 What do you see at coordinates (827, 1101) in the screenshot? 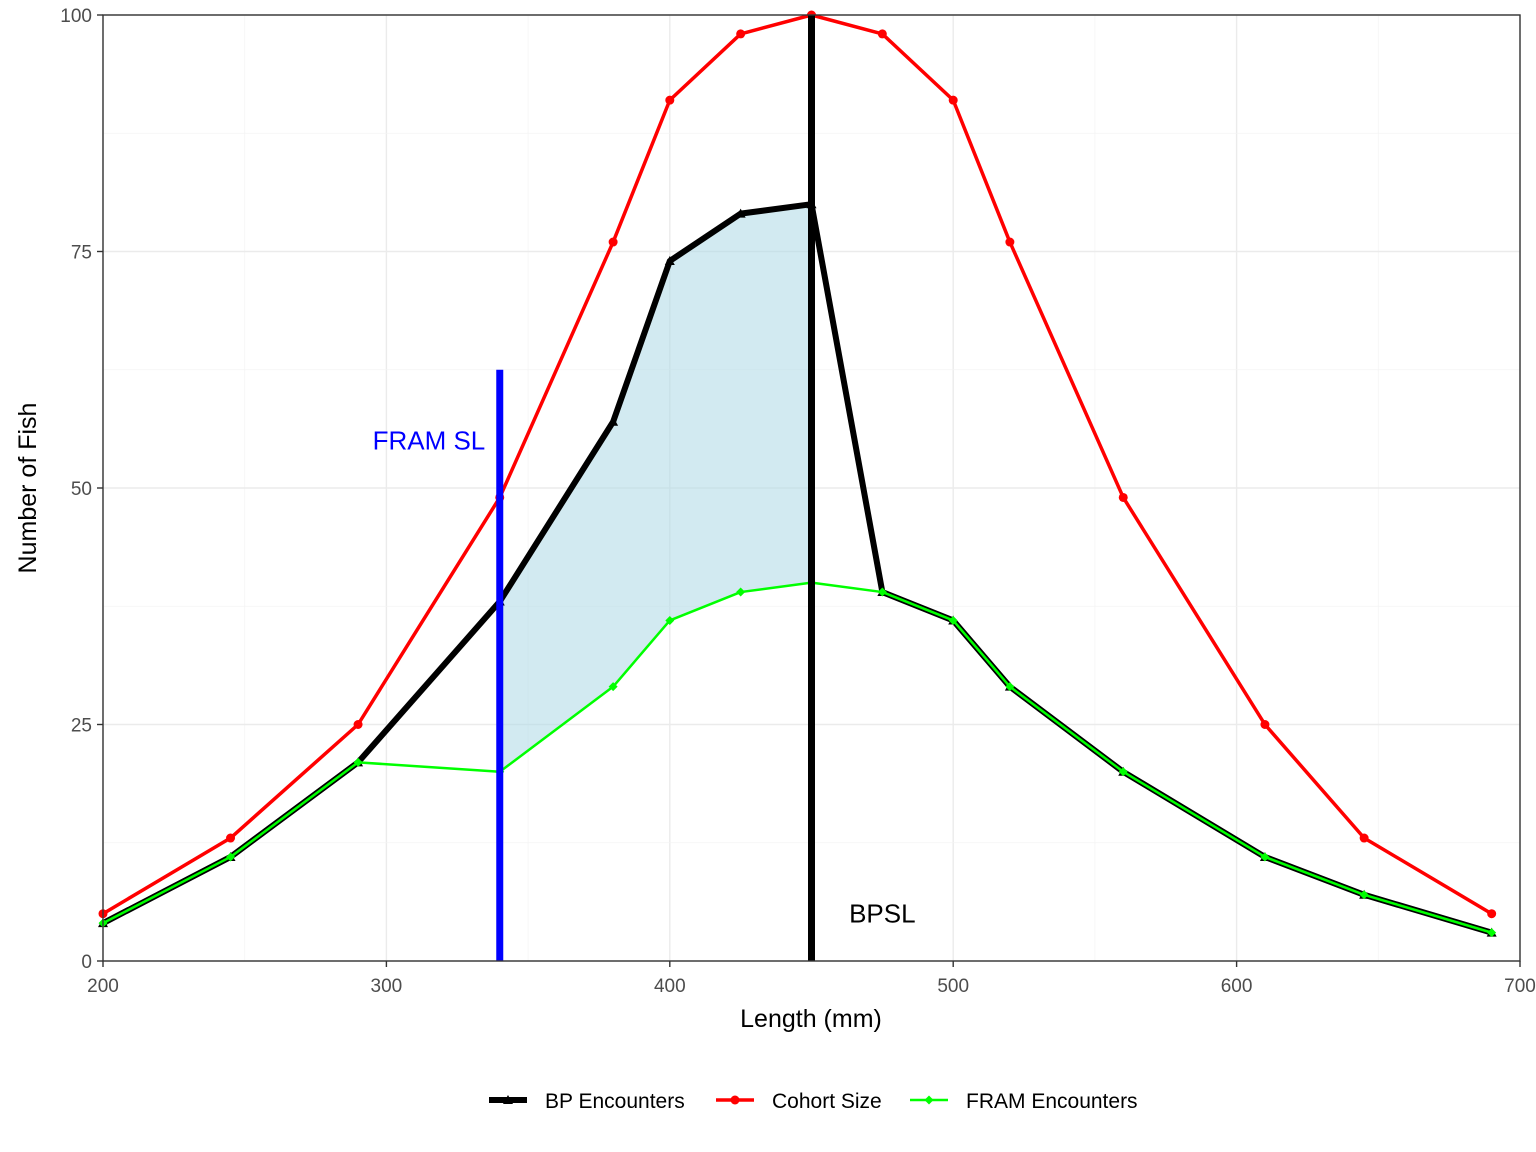
I see `legend-label: Cohort Size` at bounding box center [827, 1101].